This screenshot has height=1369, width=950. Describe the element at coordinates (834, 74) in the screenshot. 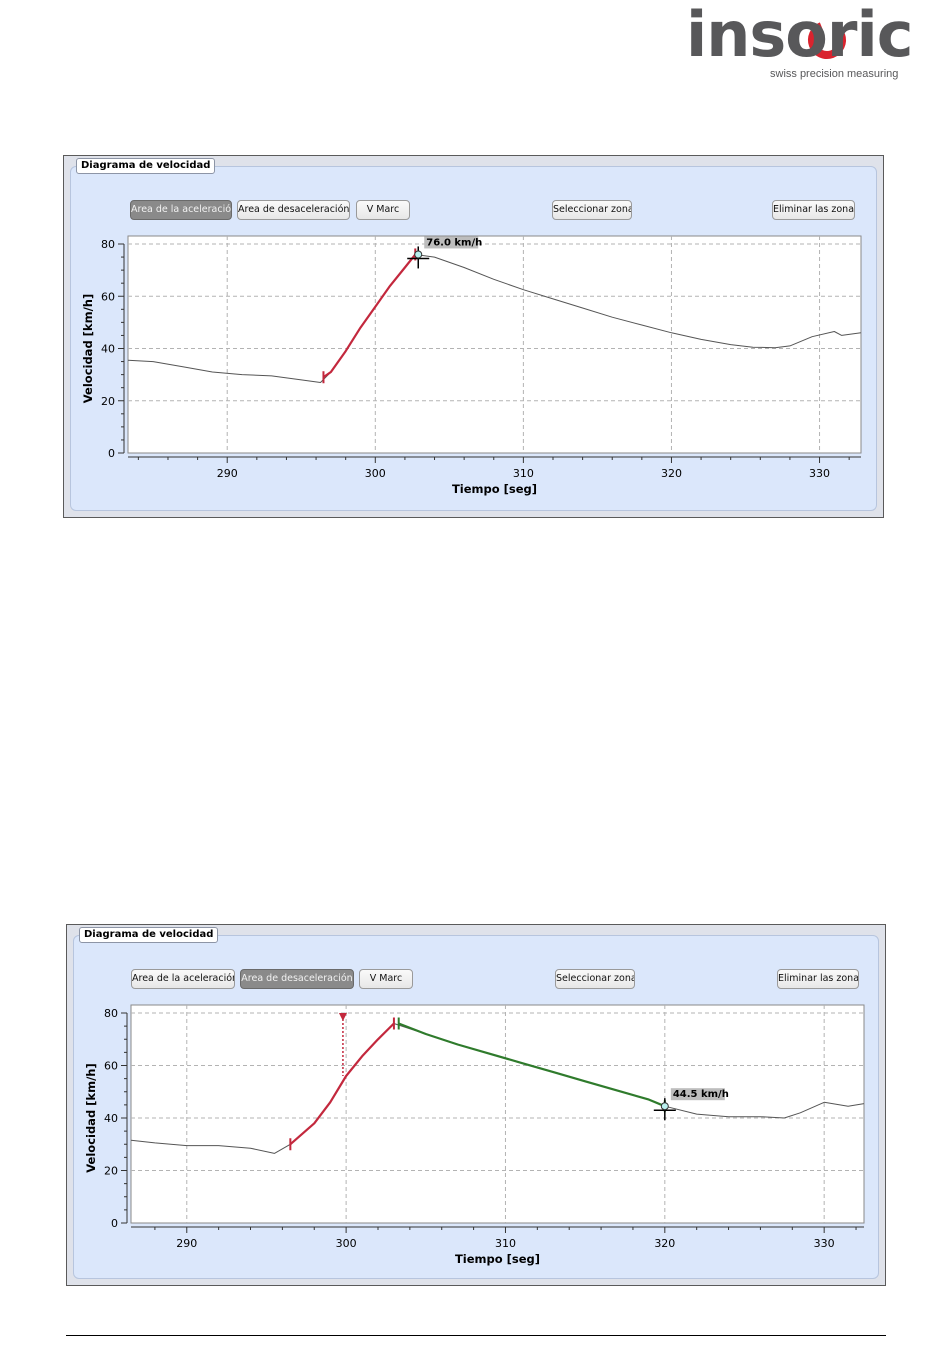

I see `logo-tagline: swiss precision measuring` at that location.